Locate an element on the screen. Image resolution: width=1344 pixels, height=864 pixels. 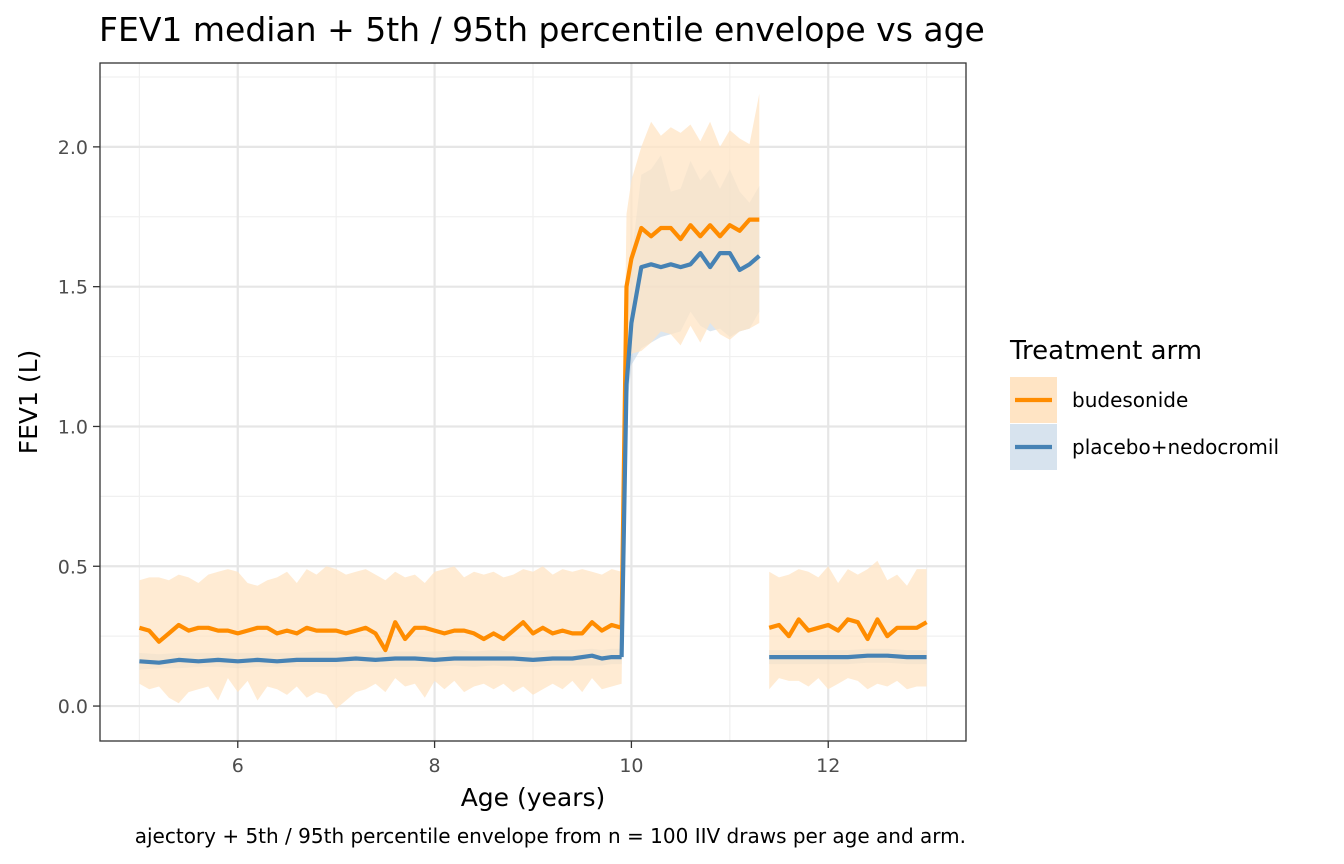
x-tick-label: 6 is located at coordinates (238, 766).